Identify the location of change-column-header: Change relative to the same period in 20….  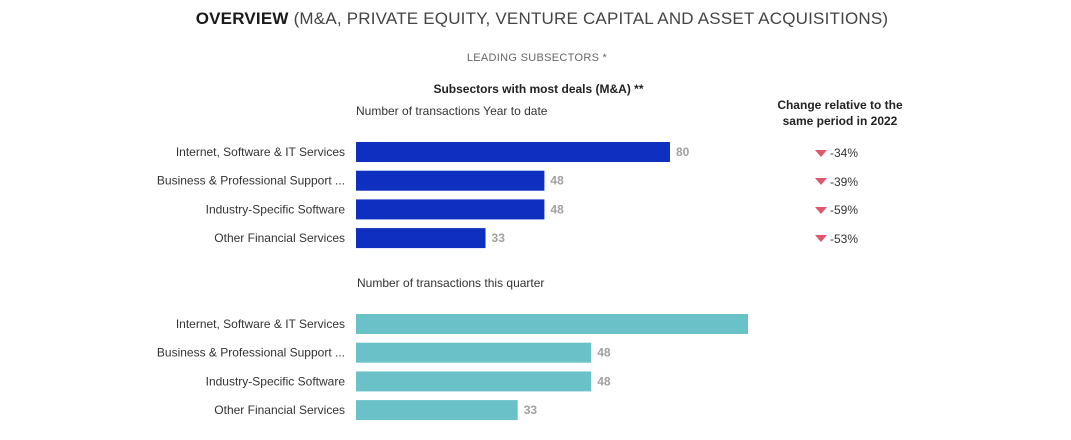
(840, 113).